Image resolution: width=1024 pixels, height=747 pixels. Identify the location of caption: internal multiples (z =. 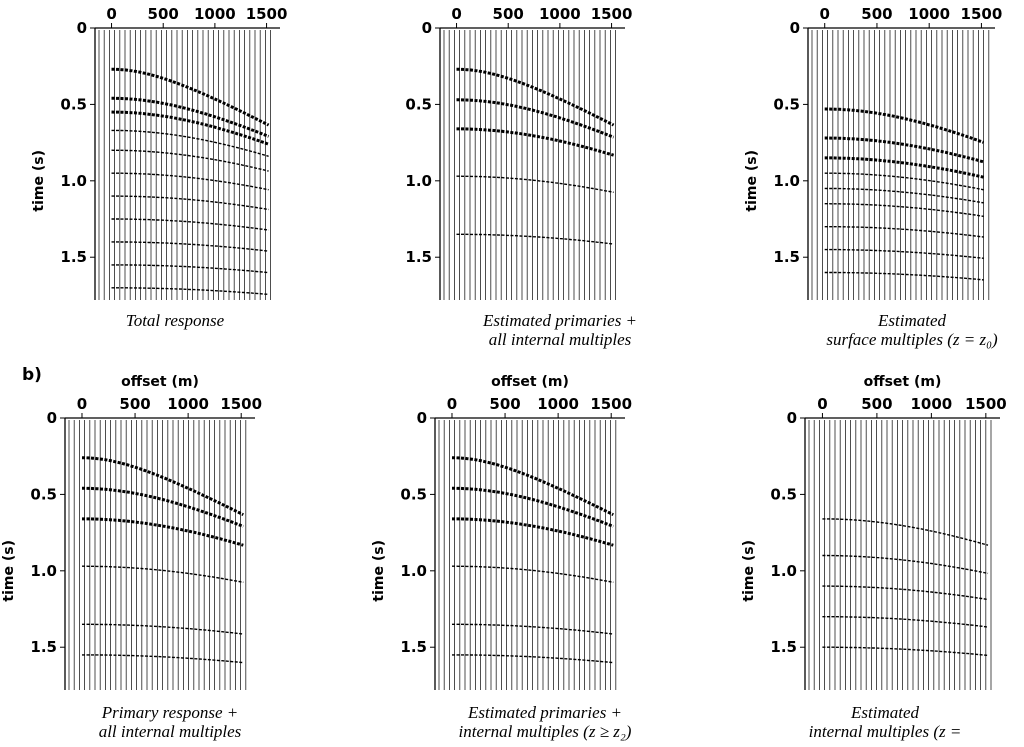
(885, 731).